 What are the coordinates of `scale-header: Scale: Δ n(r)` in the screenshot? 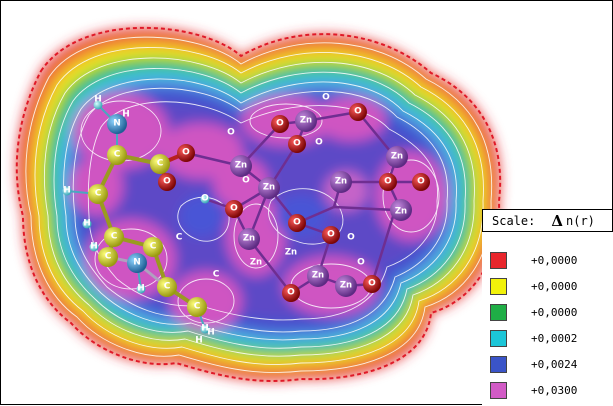 It's located at (547, 220).